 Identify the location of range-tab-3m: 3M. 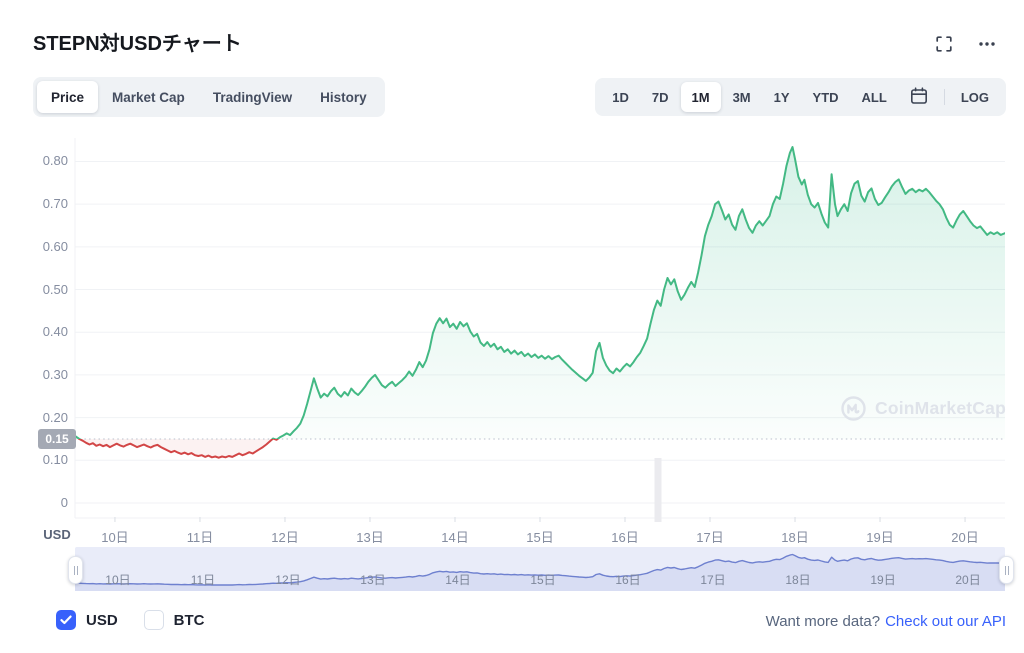
(742, 97).